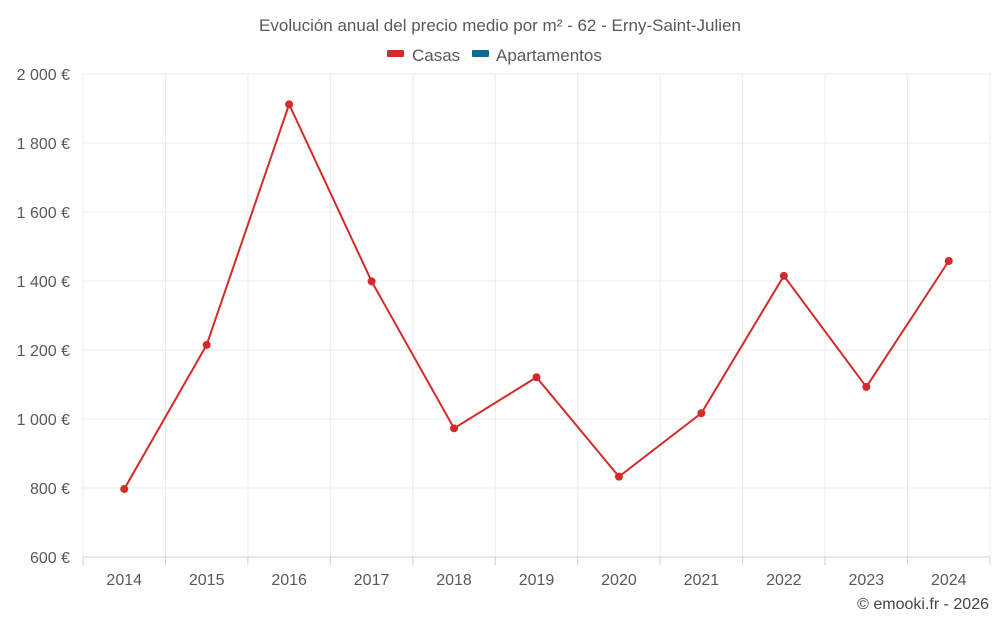 The height and width of the screenshot is (625, 1000). Describe the element at coordinates (702, 580) in the screenshot. I see `x-tick-label: 2021` at that location.